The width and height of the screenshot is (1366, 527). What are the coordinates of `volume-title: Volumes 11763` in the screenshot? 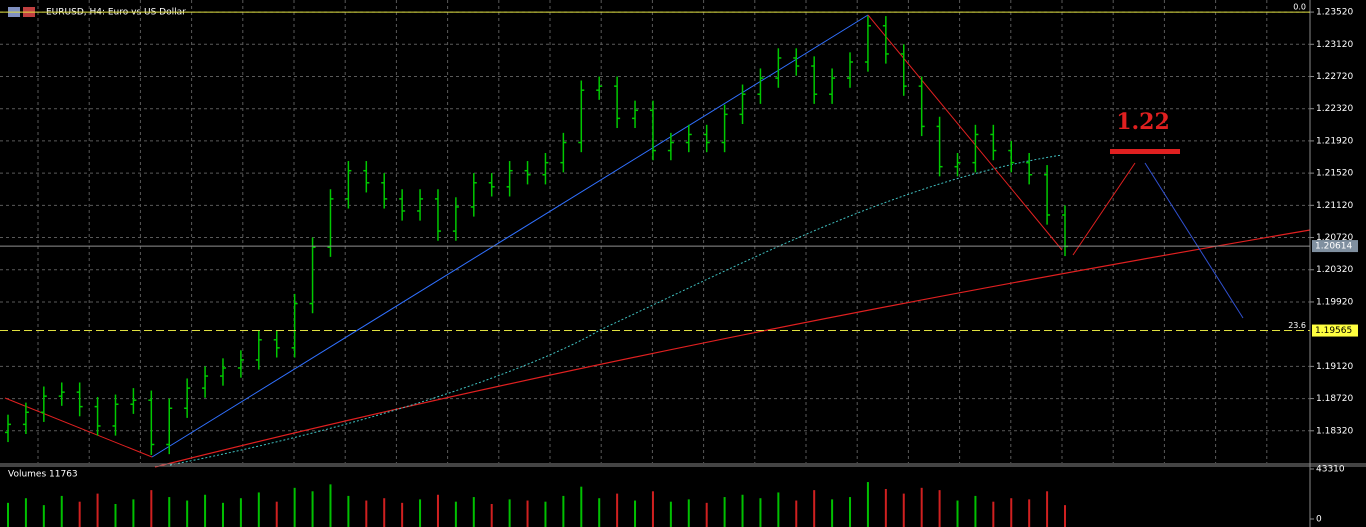 It's located at (43, 475).